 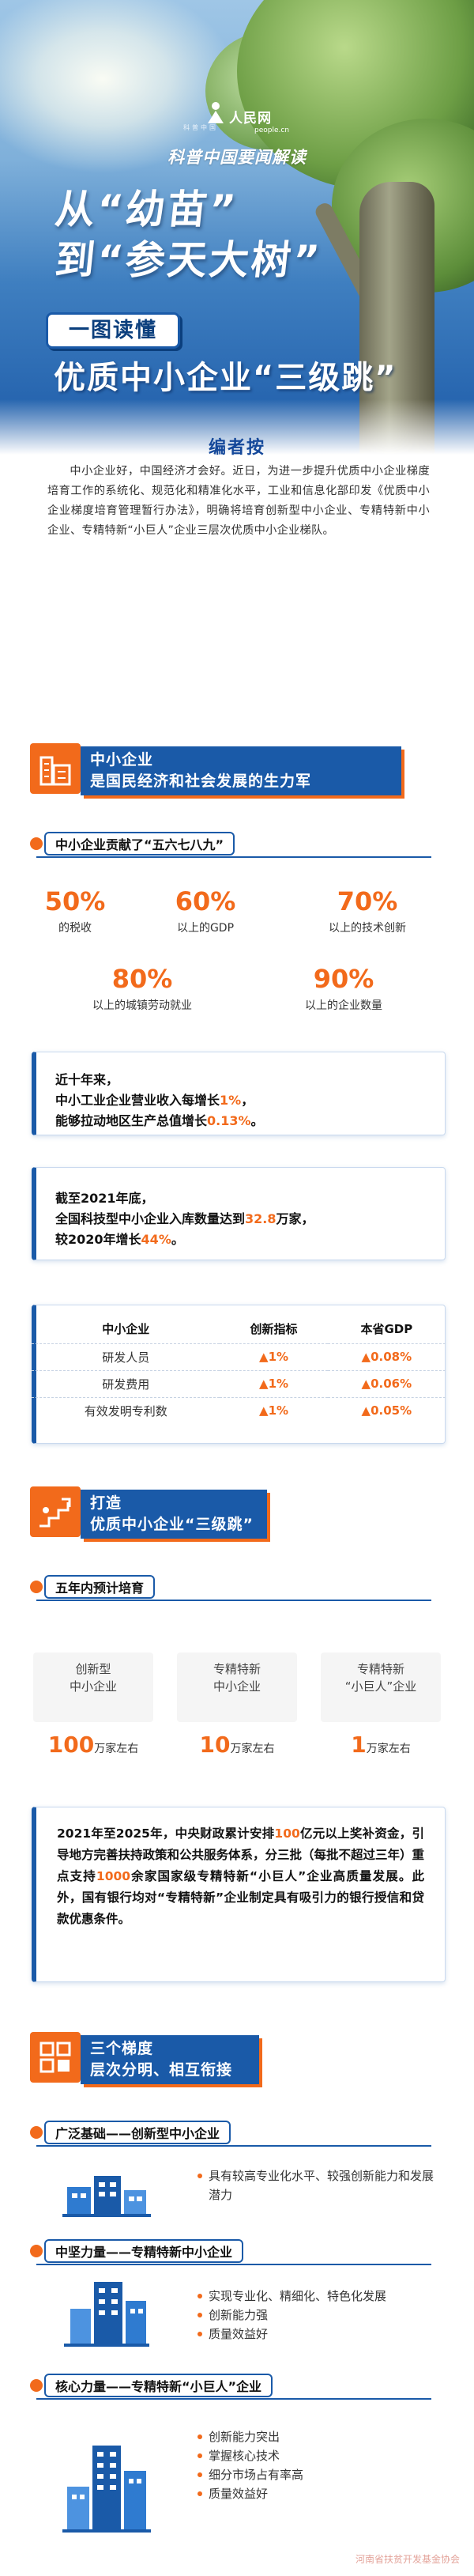 I want to click on hero-fade, so click(x=237, y=427).